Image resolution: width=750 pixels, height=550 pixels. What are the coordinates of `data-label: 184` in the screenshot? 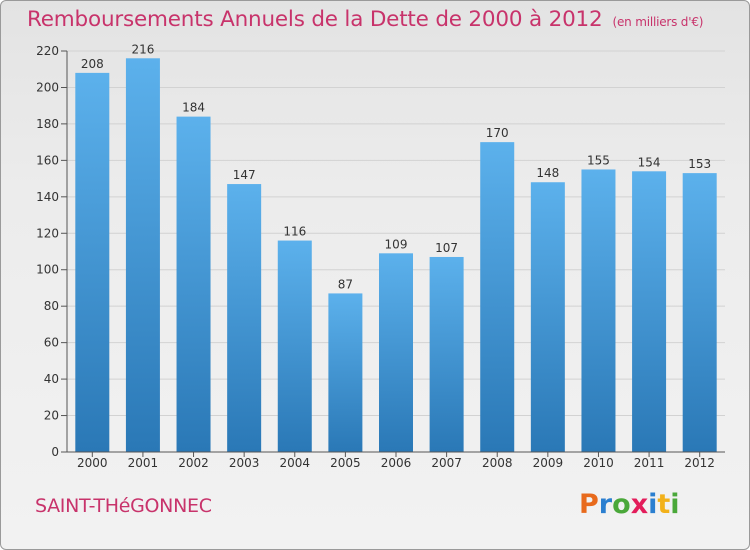 It's located at (193, 108).